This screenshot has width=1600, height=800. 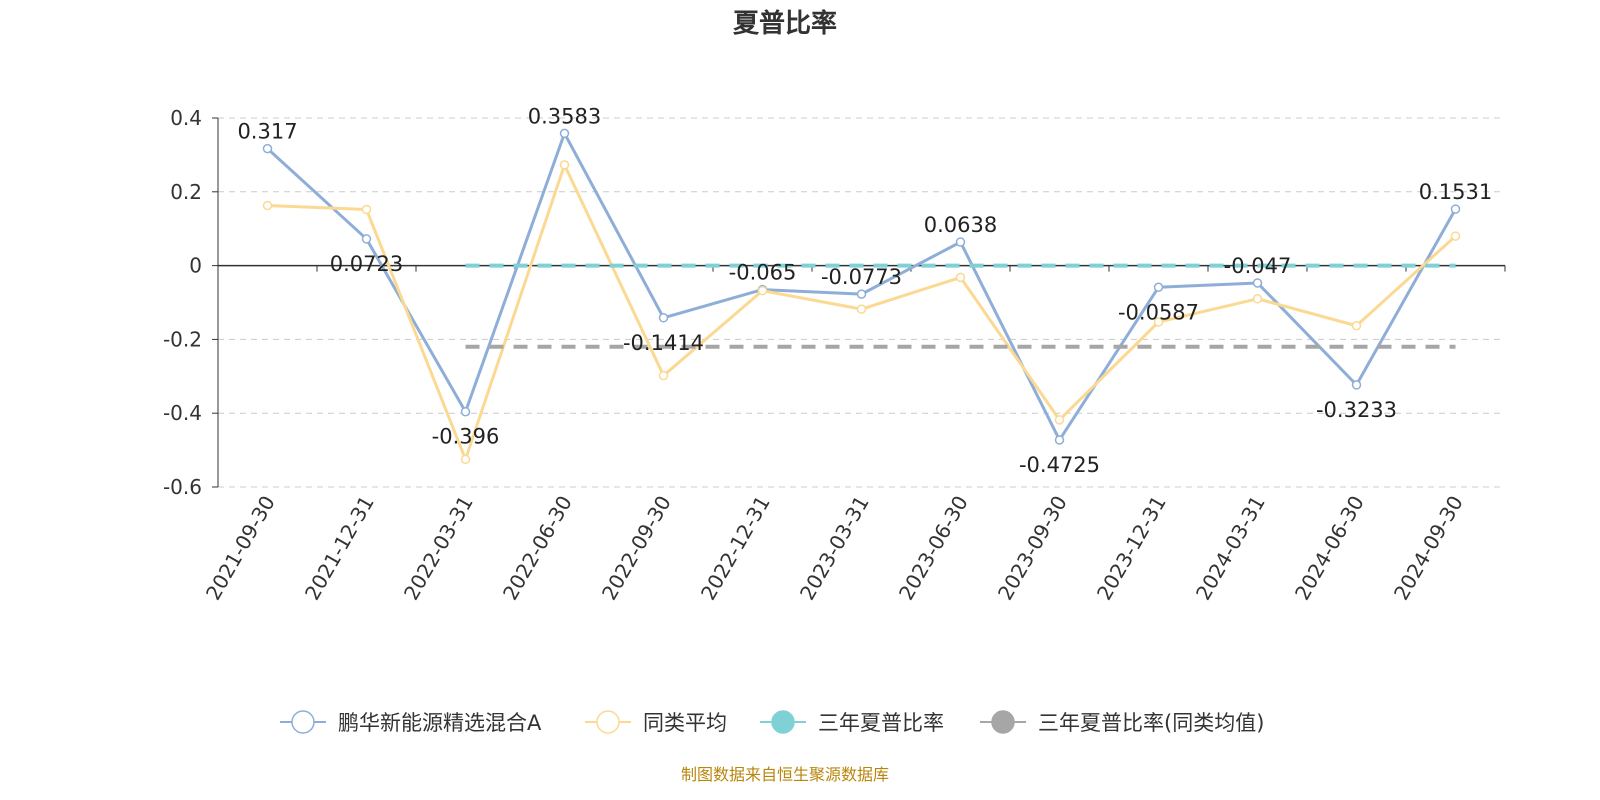 I want to click on y-tick-label: 0.2, so click(x=186, y=192).